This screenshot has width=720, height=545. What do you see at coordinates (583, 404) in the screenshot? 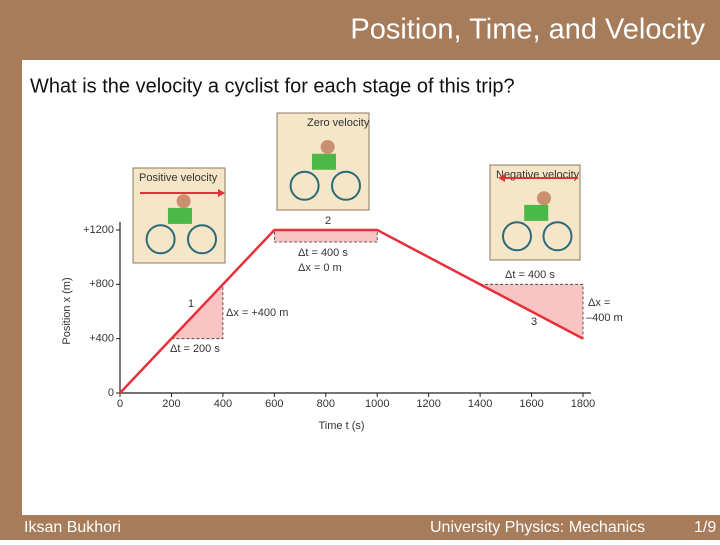
I see `x-tick-label: 1800` at bounding box center [583, 404].